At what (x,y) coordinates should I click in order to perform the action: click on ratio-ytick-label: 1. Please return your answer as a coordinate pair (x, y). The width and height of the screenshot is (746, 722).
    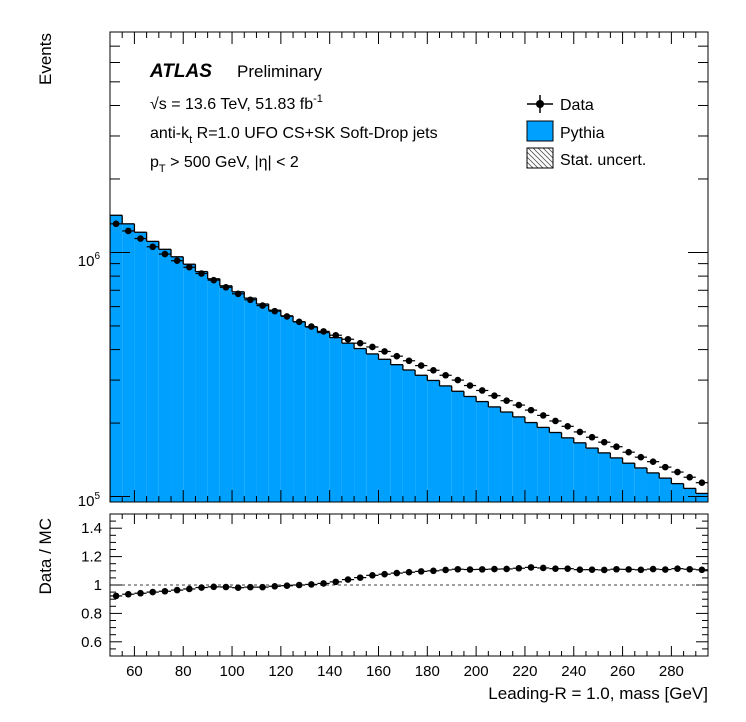
    Looking at the image, I should click on (98, 585).